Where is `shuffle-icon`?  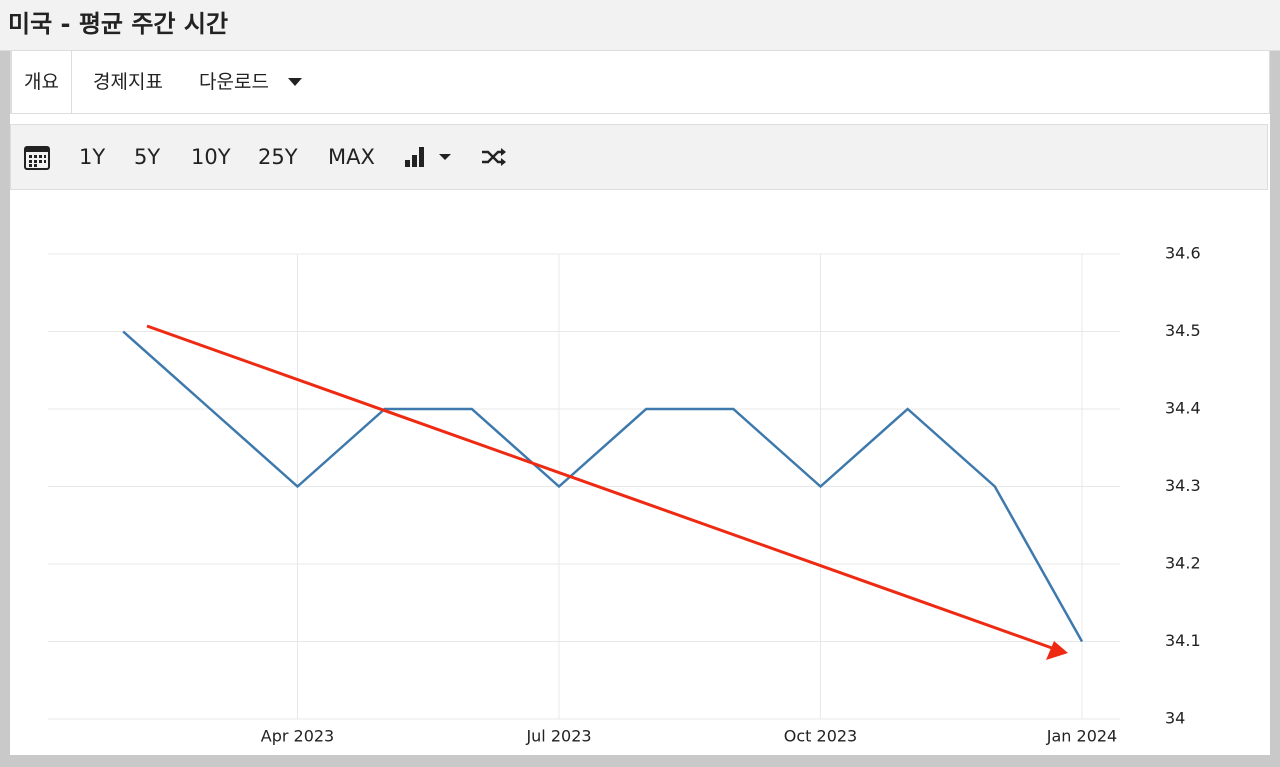 shuffle-icon is located at coordinates (494, 157).